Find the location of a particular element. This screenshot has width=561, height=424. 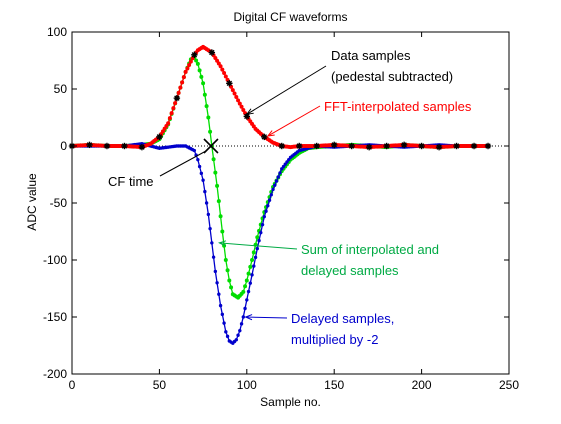

y-tick-label: -50 is located at coordinates (59, 203).